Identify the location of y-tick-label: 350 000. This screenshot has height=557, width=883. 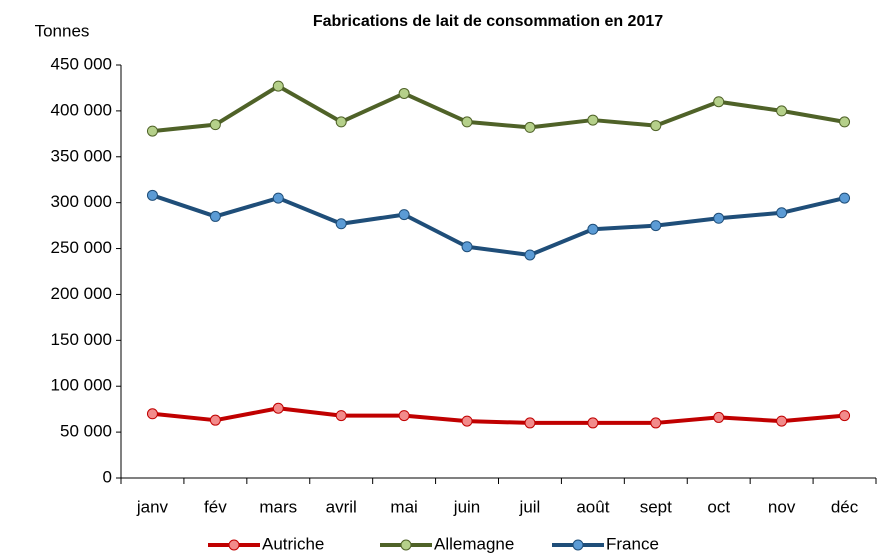
(81, 155).